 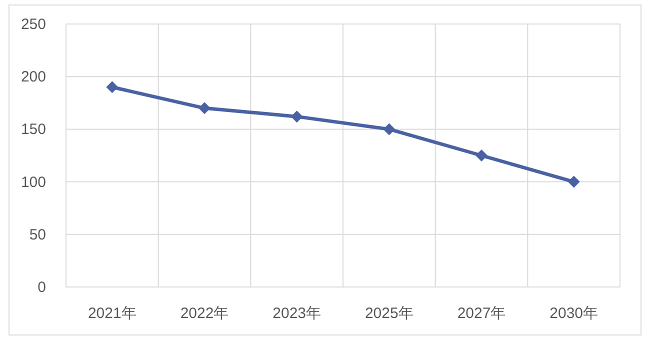 I want to click on x-tick-label: 2021年, so click(x=112, y=313).